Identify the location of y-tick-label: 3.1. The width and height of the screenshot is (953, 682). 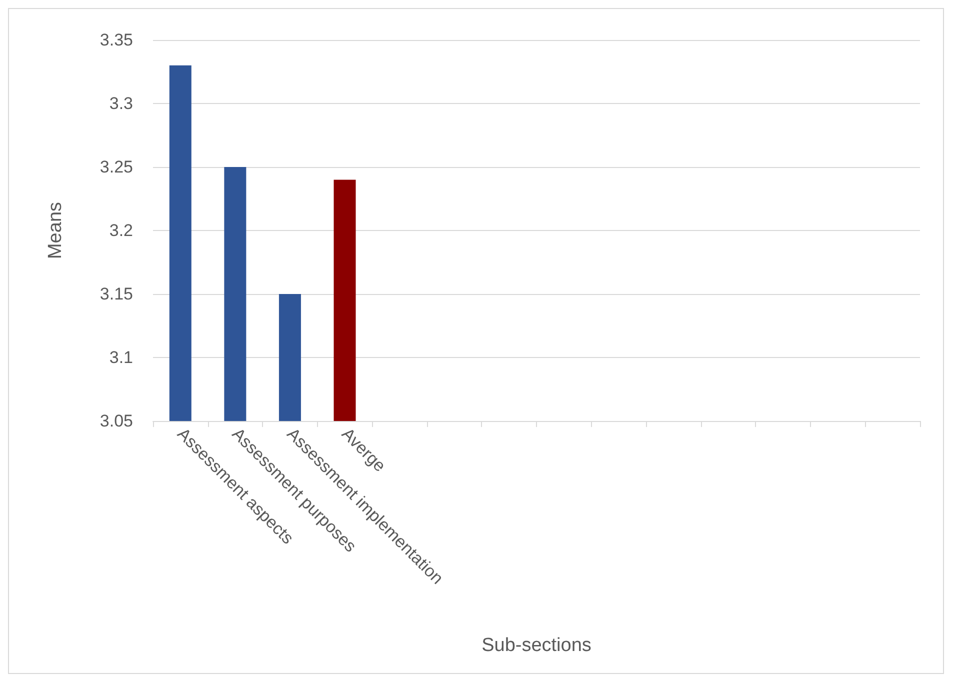
(121, 357).